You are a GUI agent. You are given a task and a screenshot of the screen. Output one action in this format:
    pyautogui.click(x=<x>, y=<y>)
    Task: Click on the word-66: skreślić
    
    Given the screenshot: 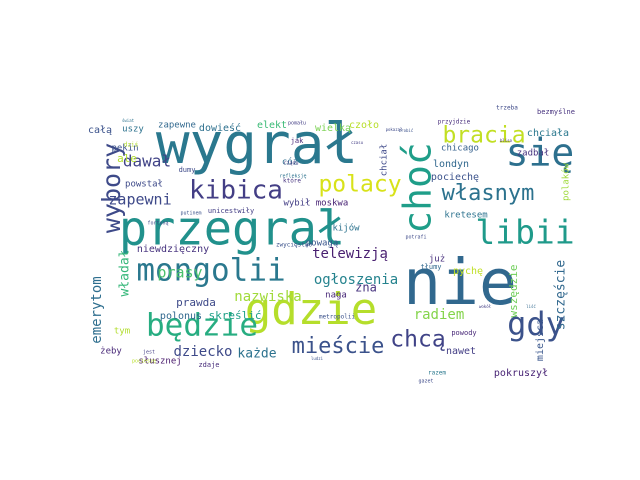 What is the action you would take?
    pyautogui.click(x=235, y=315)
    